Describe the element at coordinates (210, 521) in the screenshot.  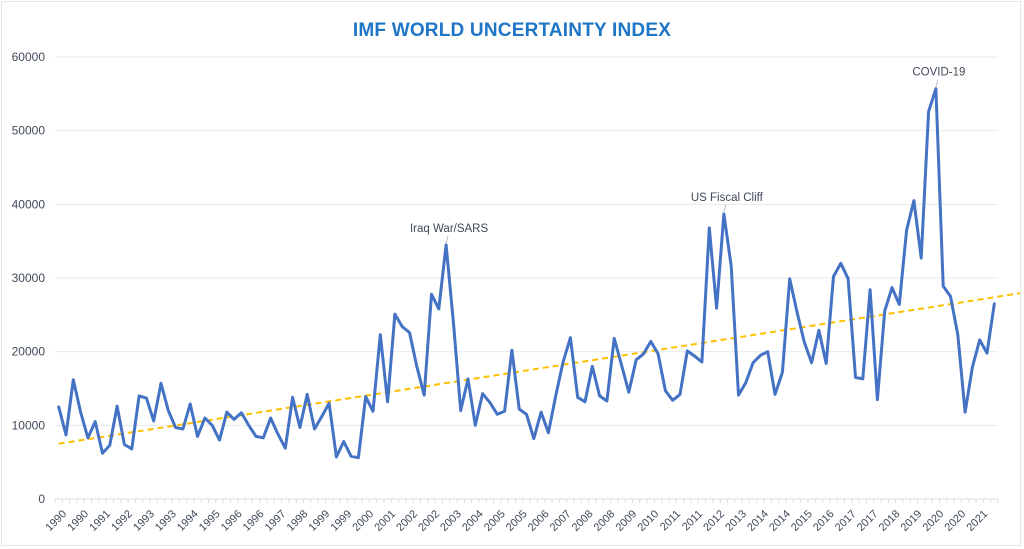
I see `x-tick-label: 1995` at that location.